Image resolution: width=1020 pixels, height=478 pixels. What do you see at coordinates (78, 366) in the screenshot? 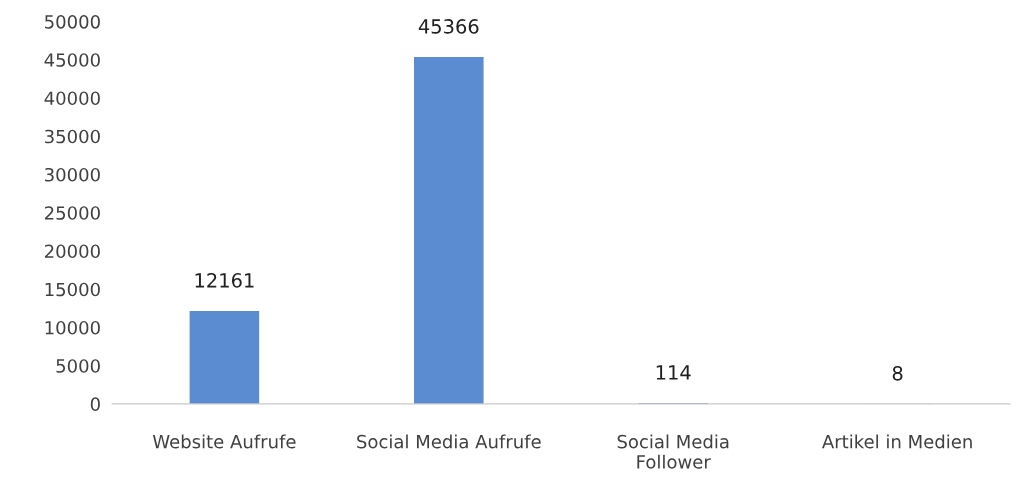
I see `y-tick-label: 5000` at bounding box center [78, 366].